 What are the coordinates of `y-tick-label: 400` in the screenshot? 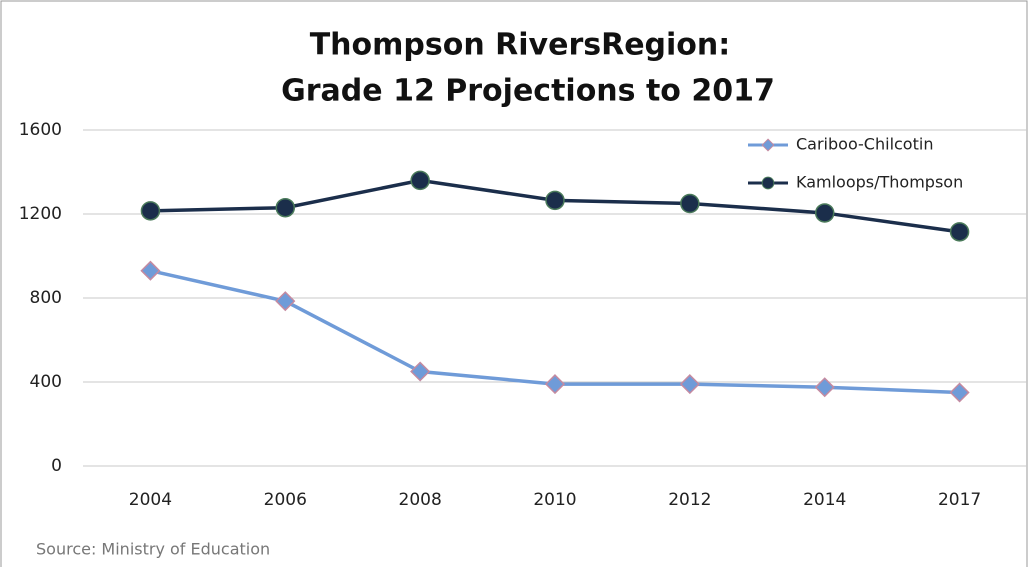 It's located at (46, 382).